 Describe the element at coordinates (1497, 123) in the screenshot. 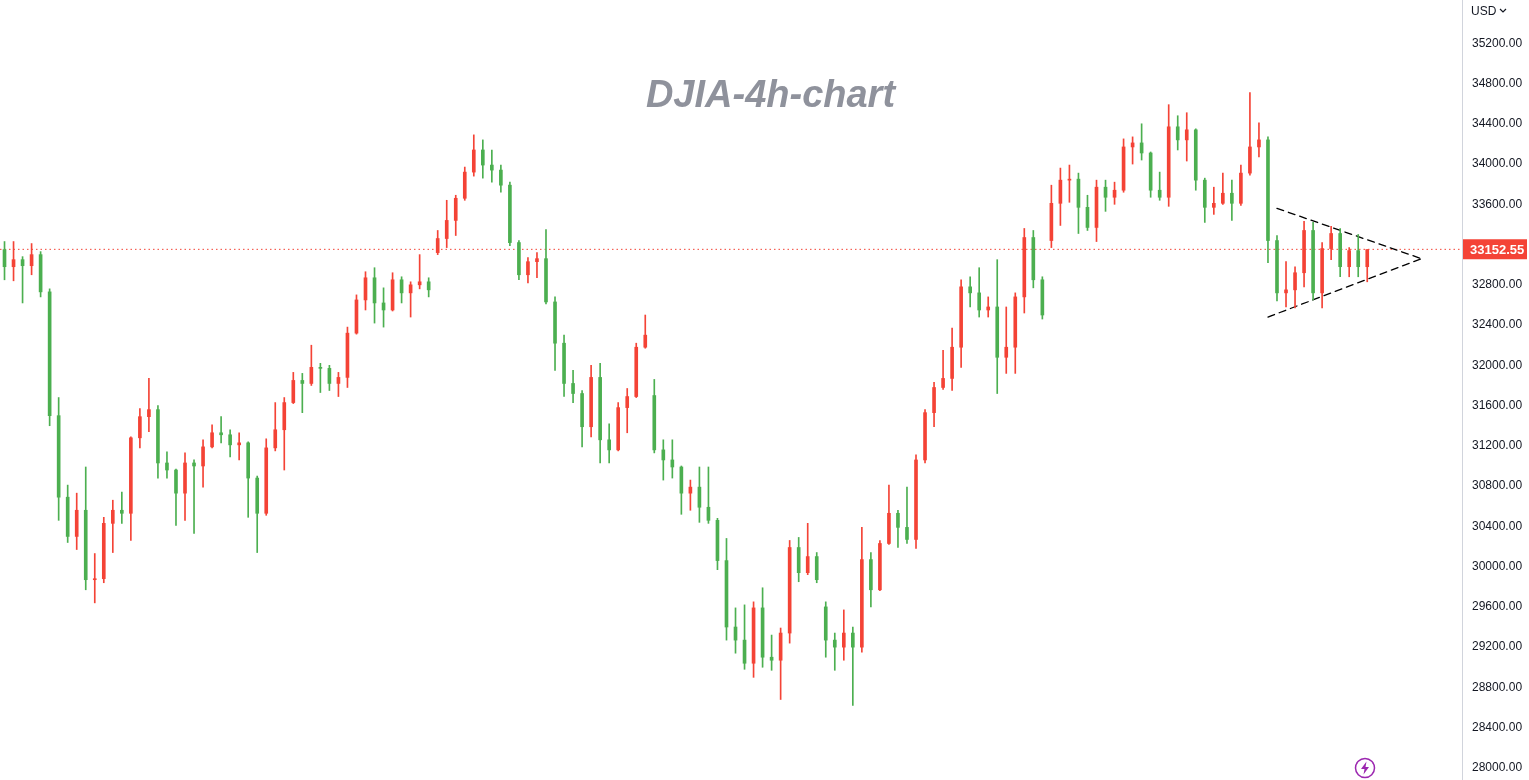

I see `y-tick-label: 34400.00` at that location.